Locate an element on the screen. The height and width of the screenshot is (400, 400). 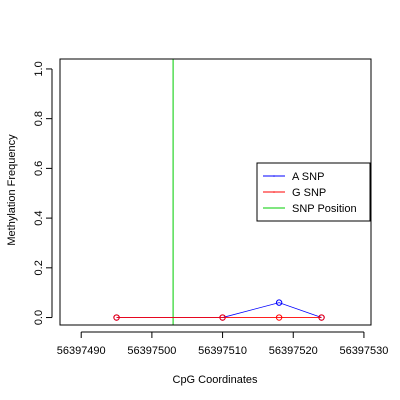
legend: A SNP G SNP SNP Position is located at coordinates (313, 192).